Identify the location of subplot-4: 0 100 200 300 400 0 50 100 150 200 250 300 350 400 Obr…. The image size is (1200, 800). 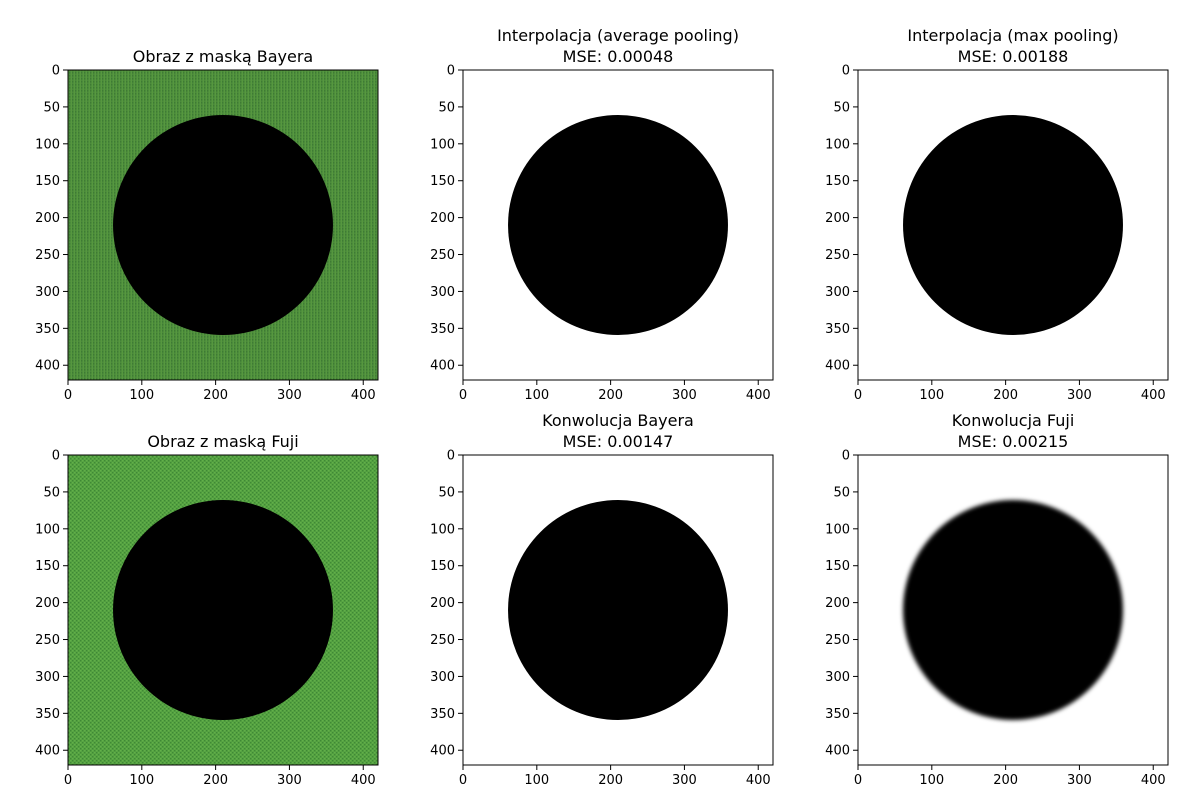
(207, 610).